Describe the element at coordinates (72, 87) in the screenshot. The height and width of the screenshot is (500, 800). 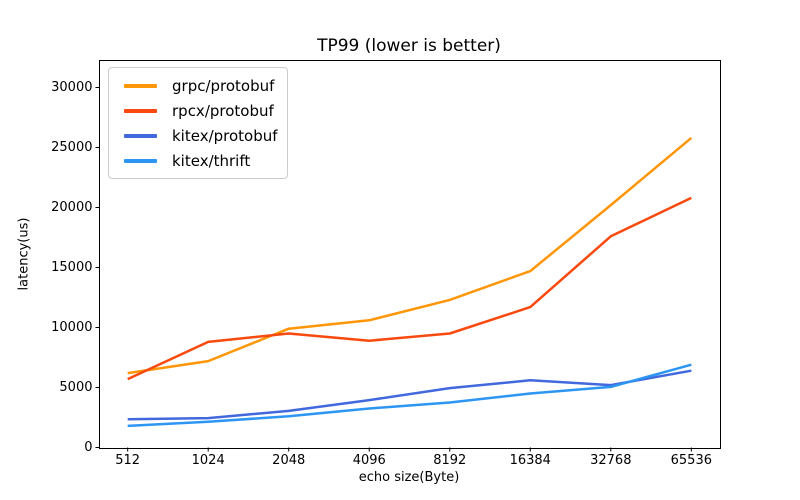
I see `y-tick-label: 30000` at that location.